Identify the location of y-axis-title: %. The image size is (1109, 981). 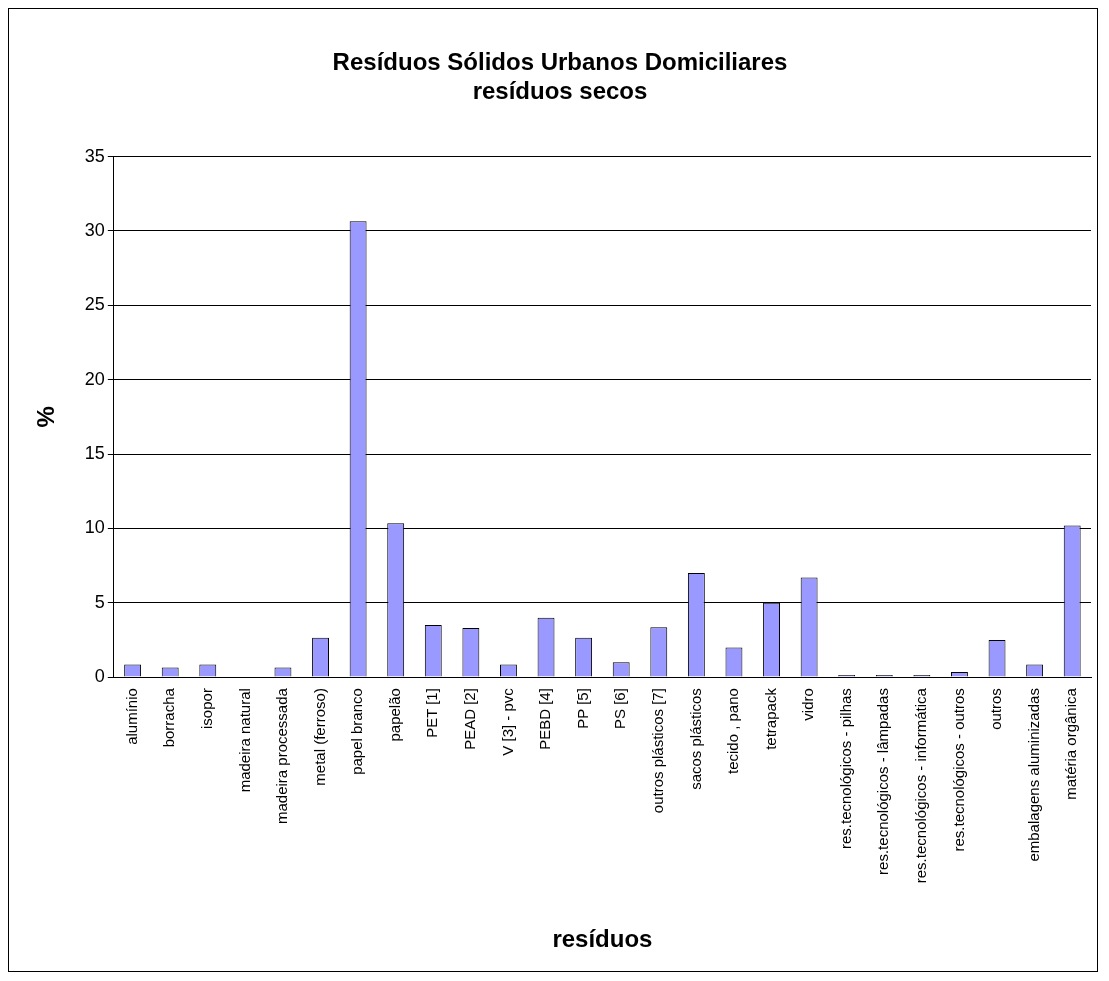
(46, 417).